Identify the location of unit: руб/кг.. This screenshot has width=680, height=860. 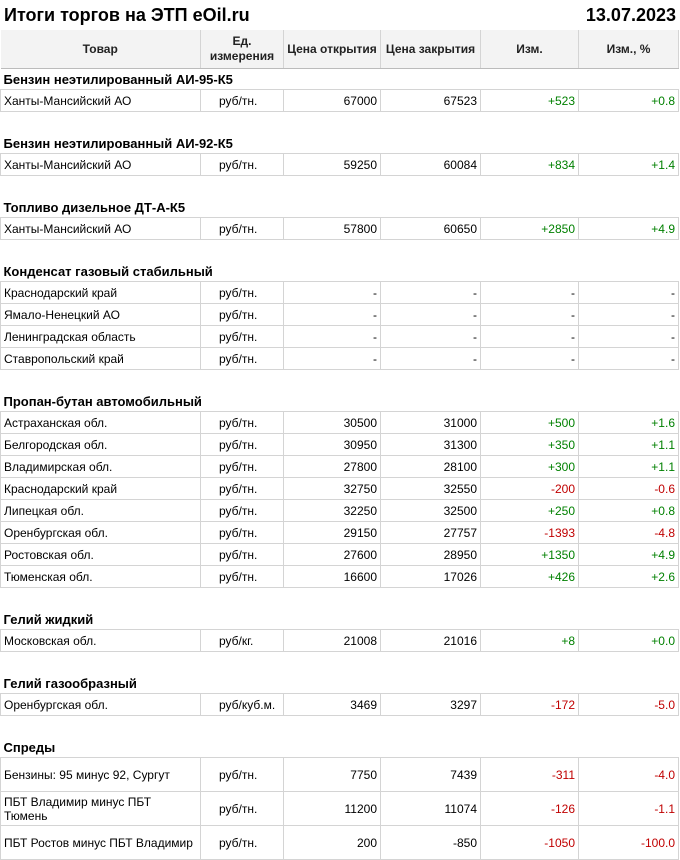
(242, 640).